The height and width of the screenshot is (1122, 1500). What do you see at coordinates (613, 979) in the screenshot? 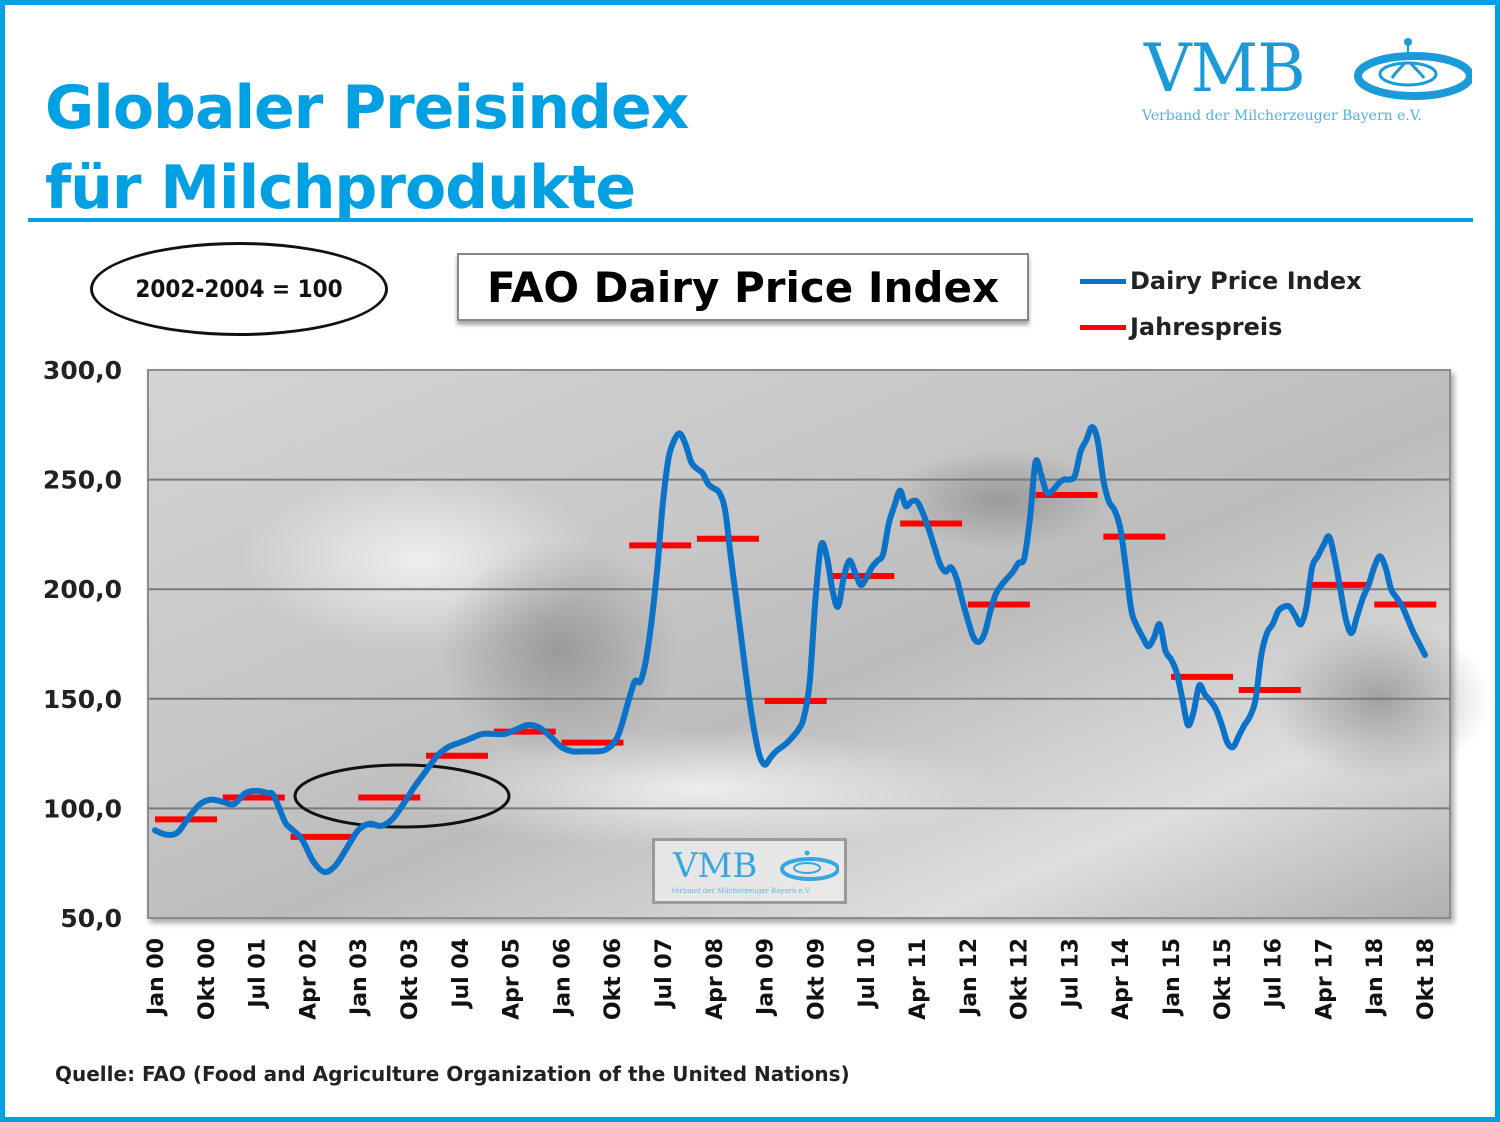
I see `x-tick-label: Okt 06` at bounding box center [613, 979].